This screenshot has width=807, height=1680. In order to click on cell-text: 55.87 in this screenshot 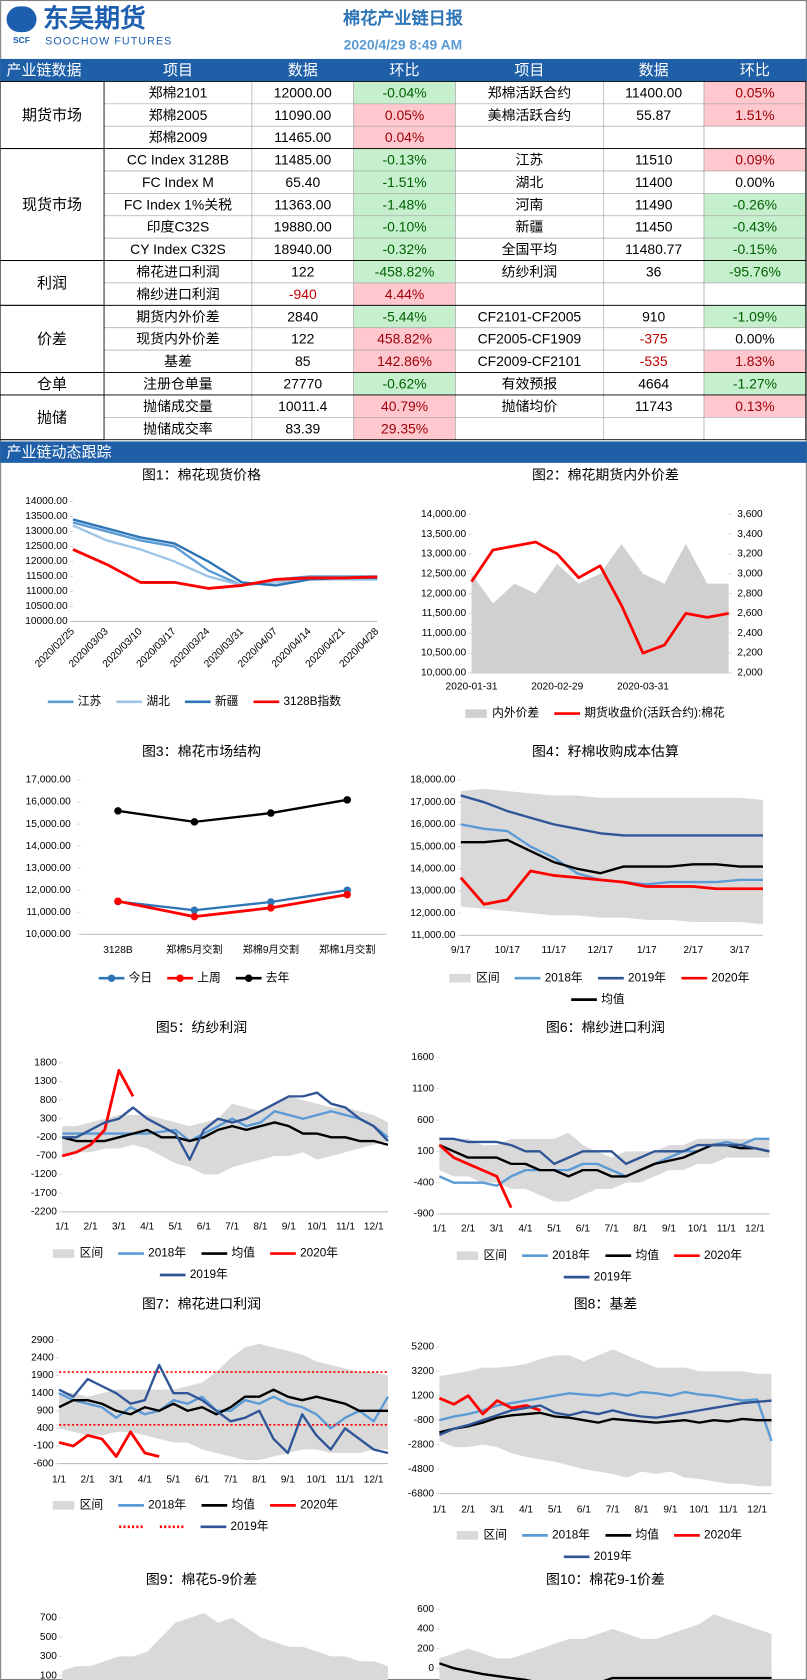, I will do `click(653, 115)`.